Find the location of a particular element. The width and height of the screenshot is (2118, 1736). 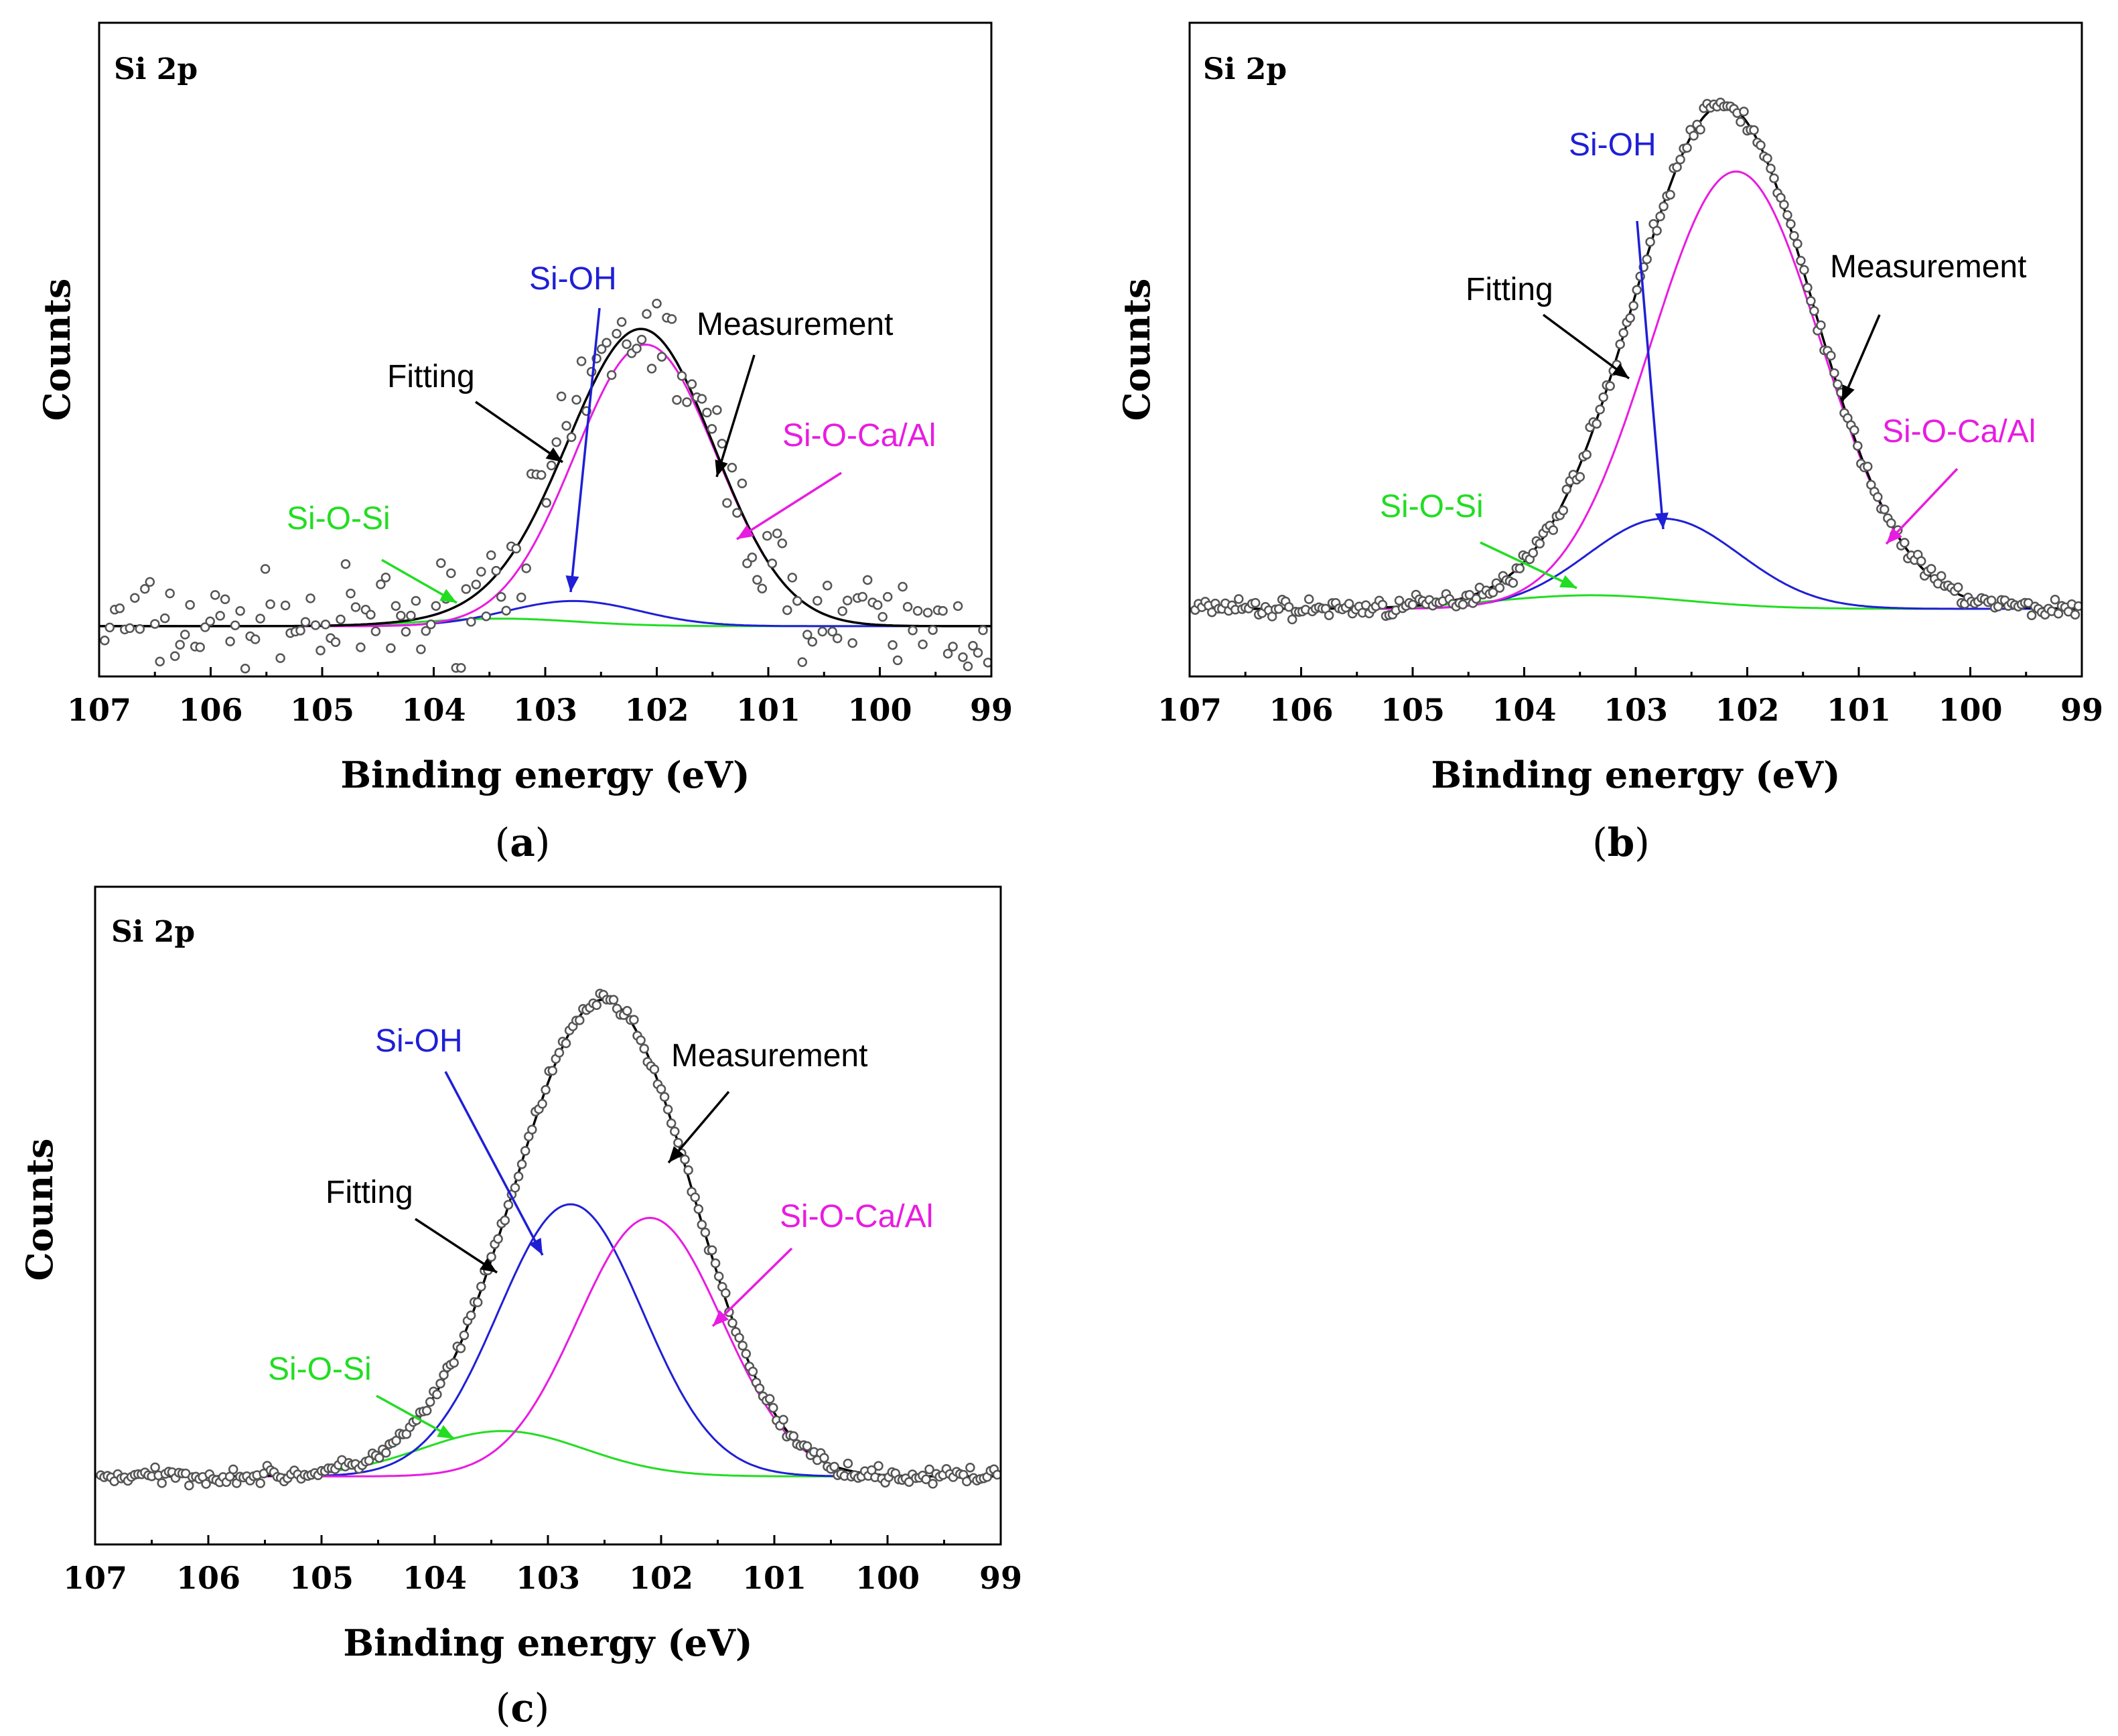

x-tick-label: 100 is located at coordinates (1970, 710).